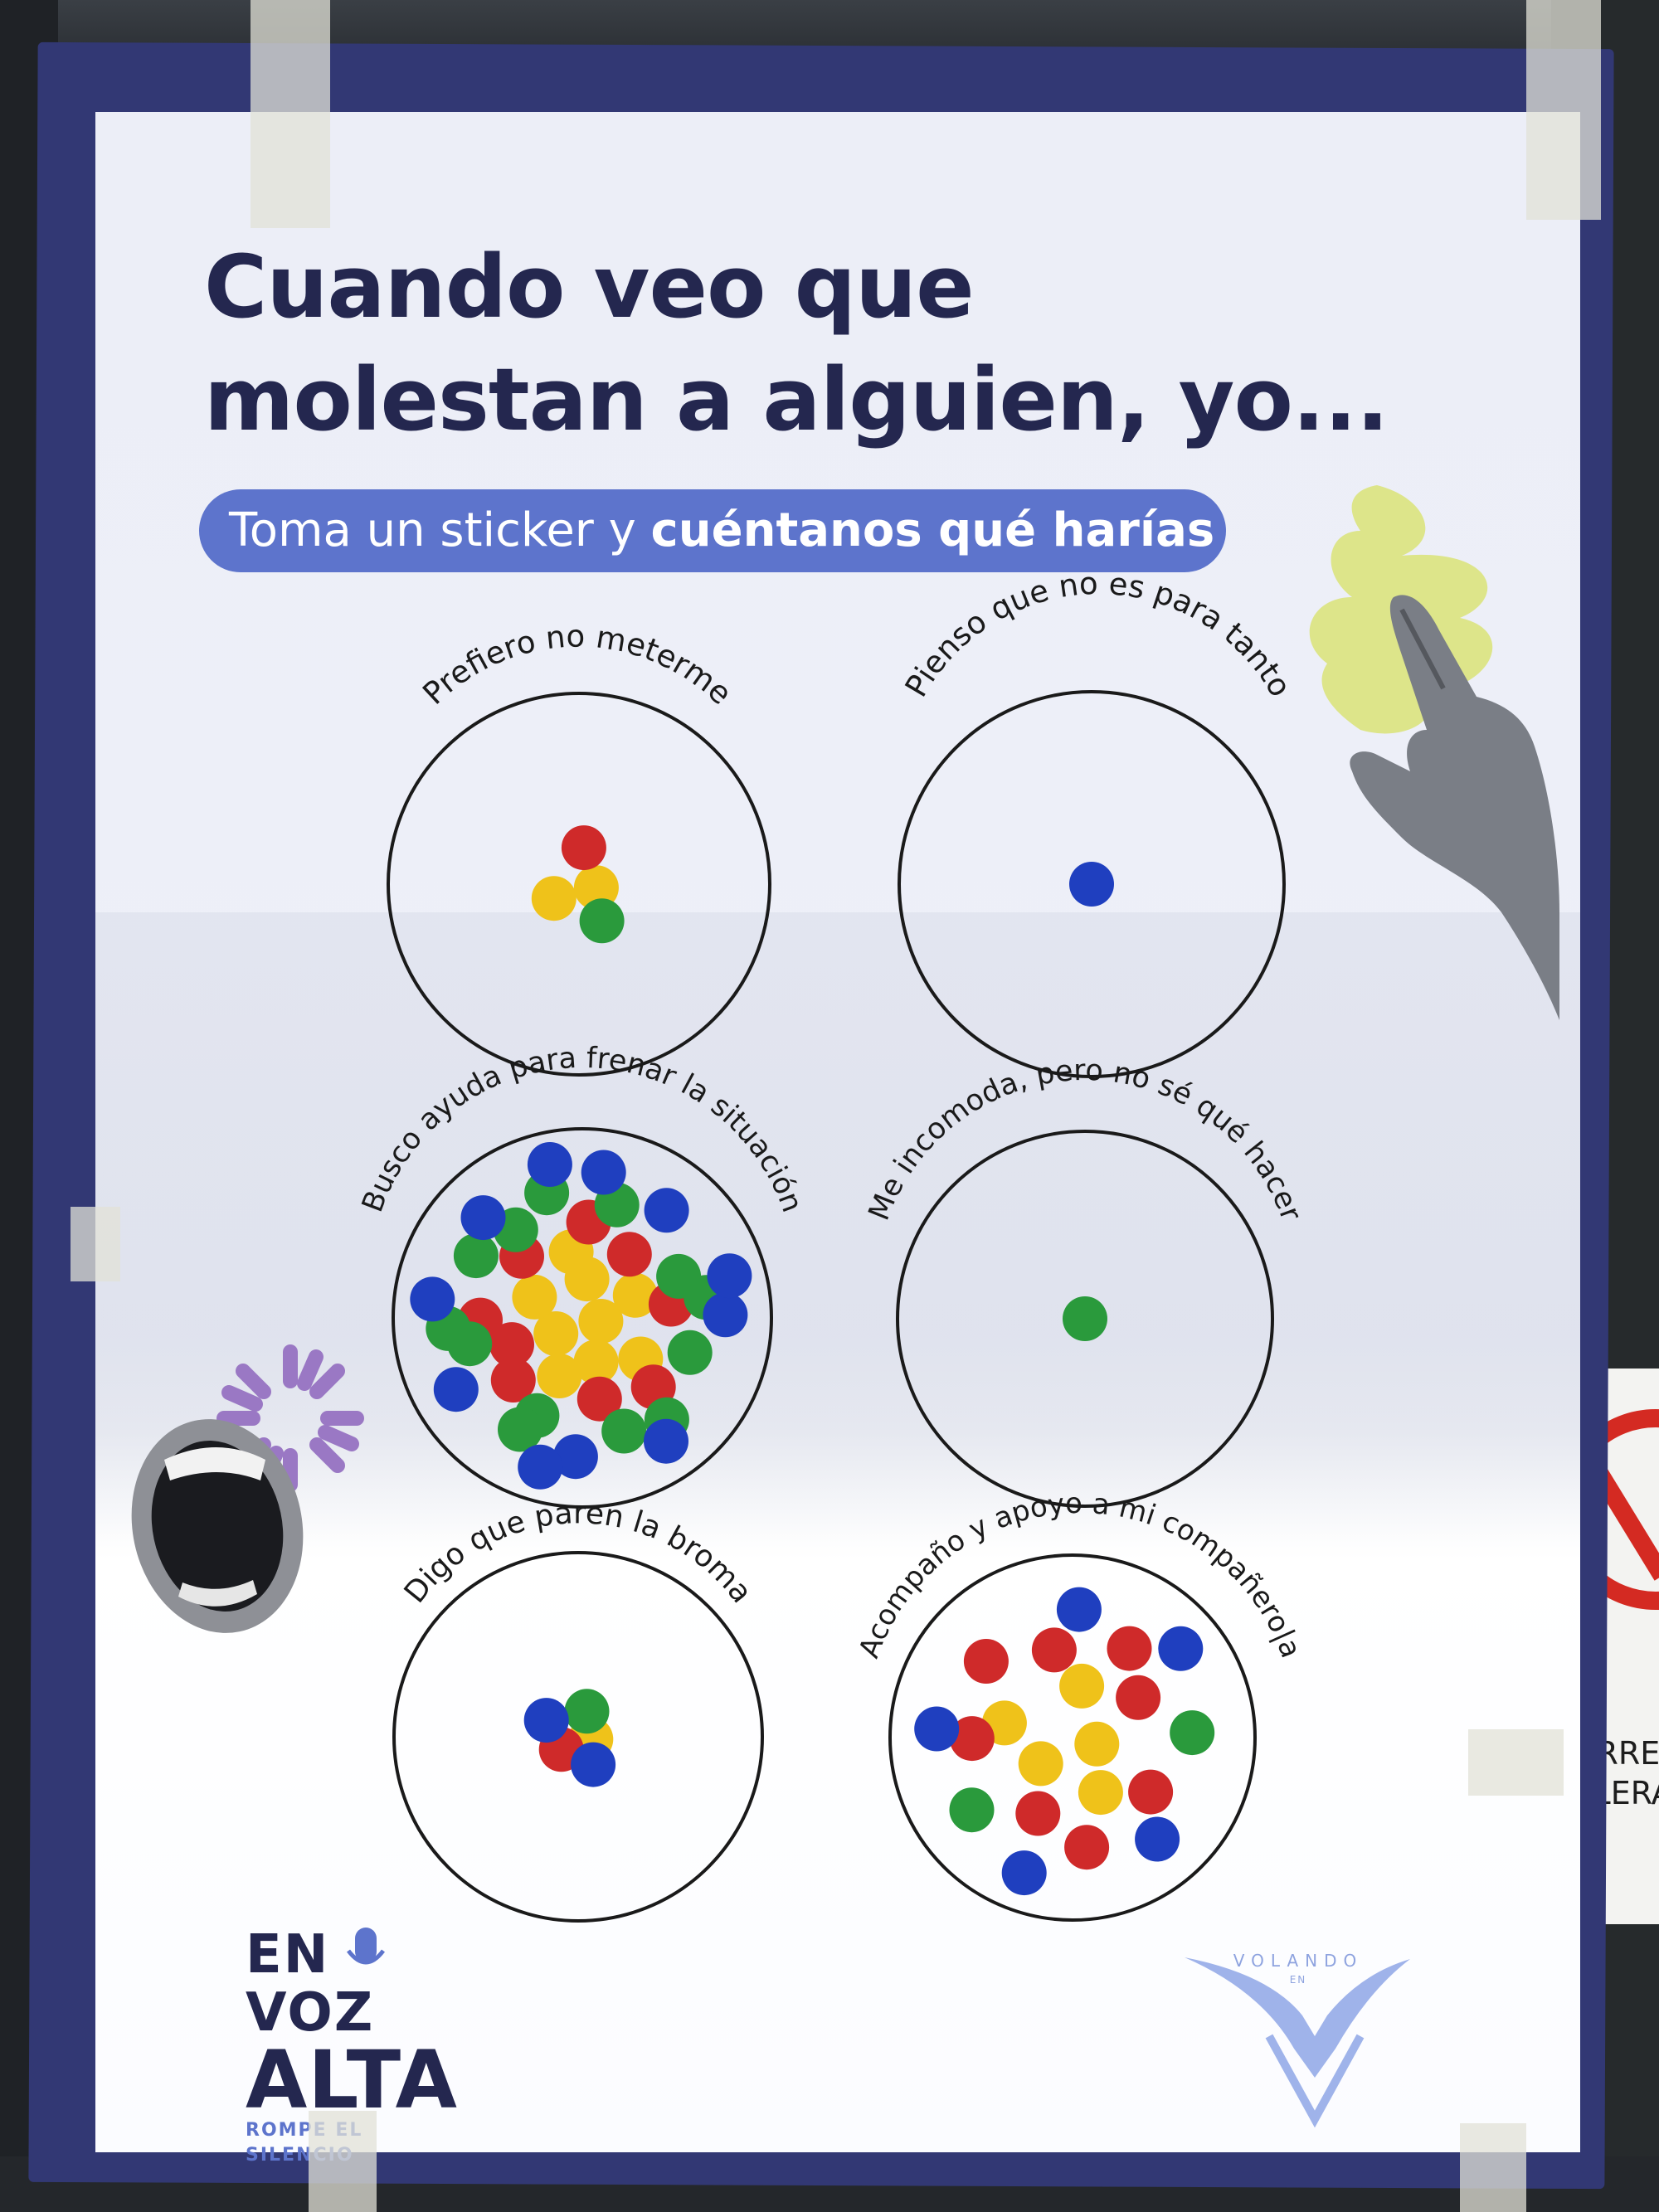  Describe the element at coordinates (343, 2161) in the screenshot. I see `tape-bottom-left` at that location.